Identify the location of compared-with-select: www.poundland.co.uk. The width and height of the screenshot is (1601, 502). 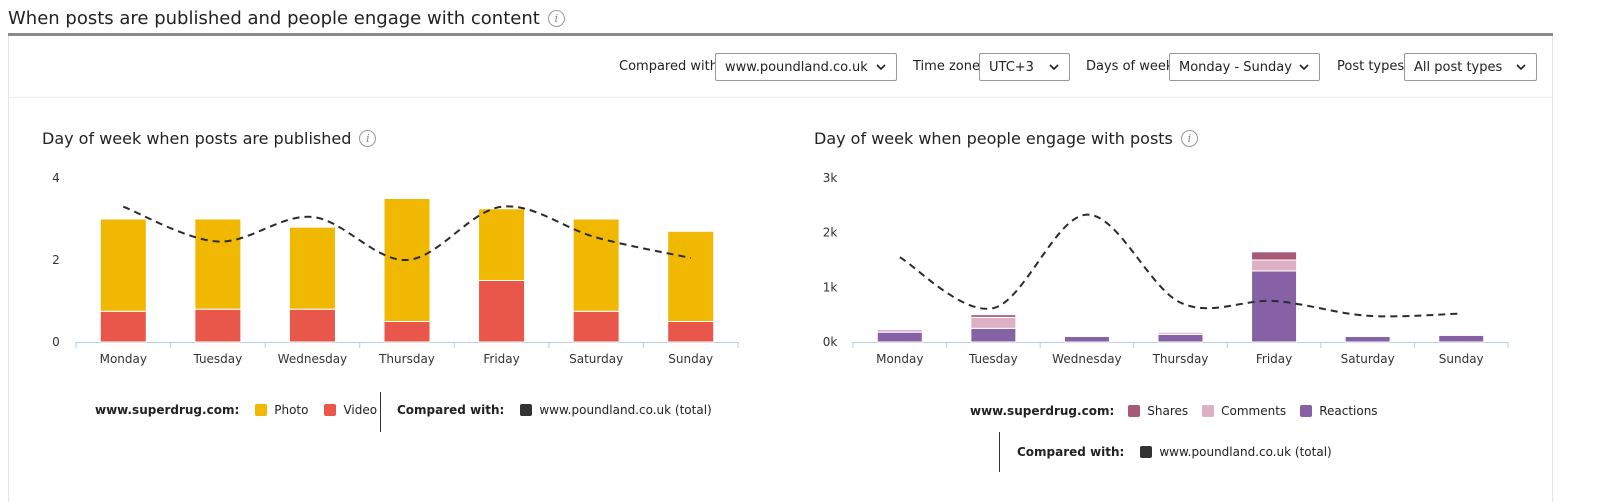
(806, 67).